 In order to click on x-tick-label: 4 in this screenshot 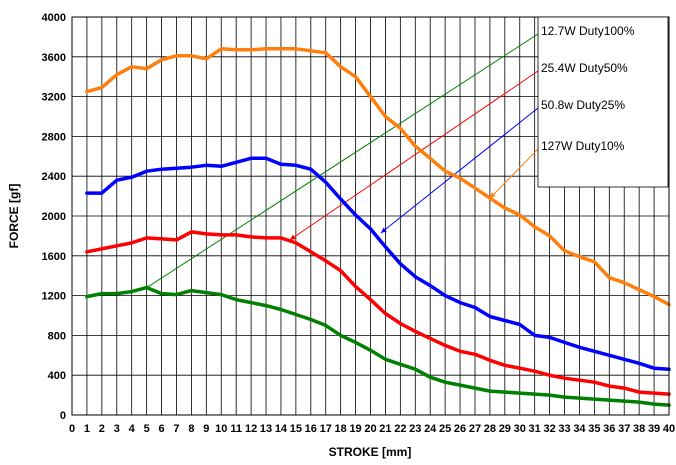, I will do `click(132, 429)`.